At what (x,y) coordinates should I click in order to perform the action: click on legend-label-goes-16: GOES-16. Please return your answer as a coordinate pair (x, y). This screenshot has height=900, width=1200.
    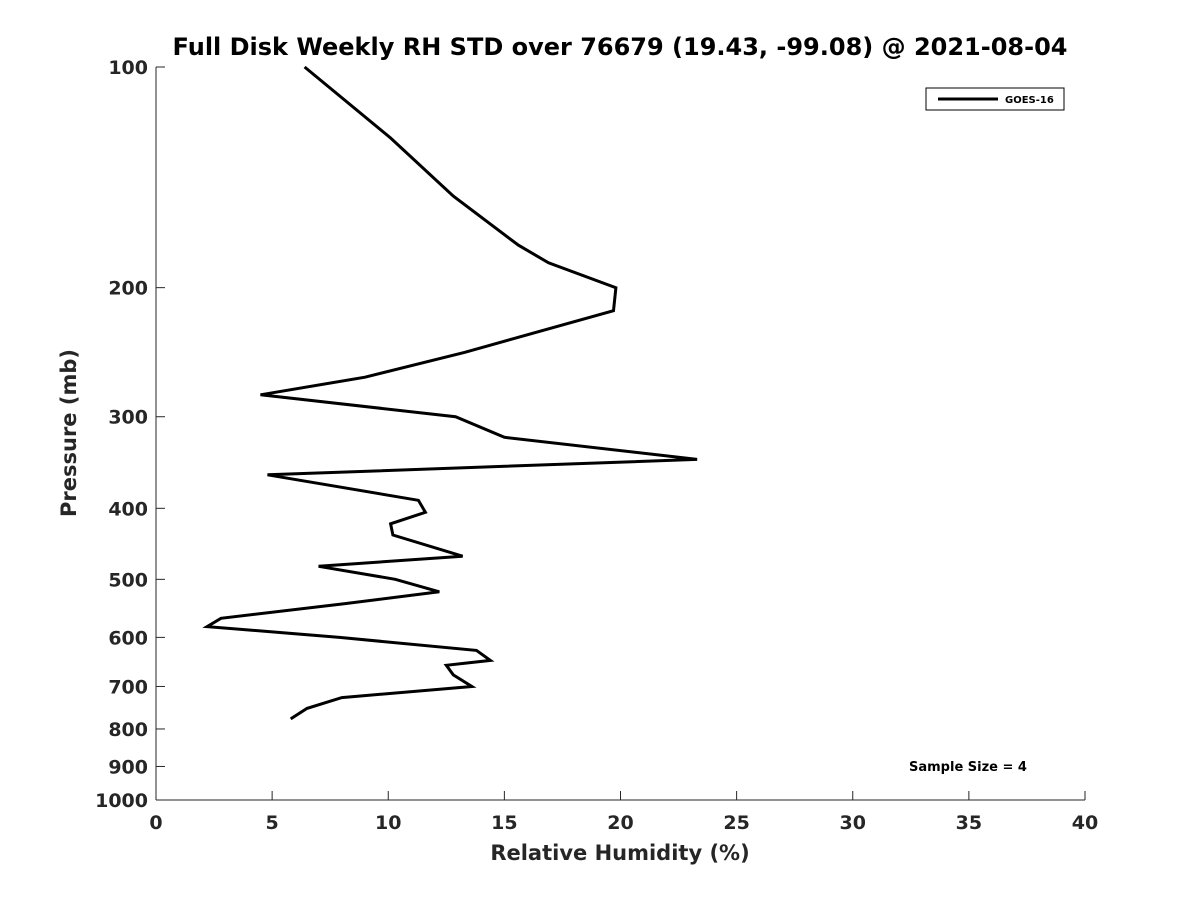
    Looking at the image, I should click on (1029, 100).